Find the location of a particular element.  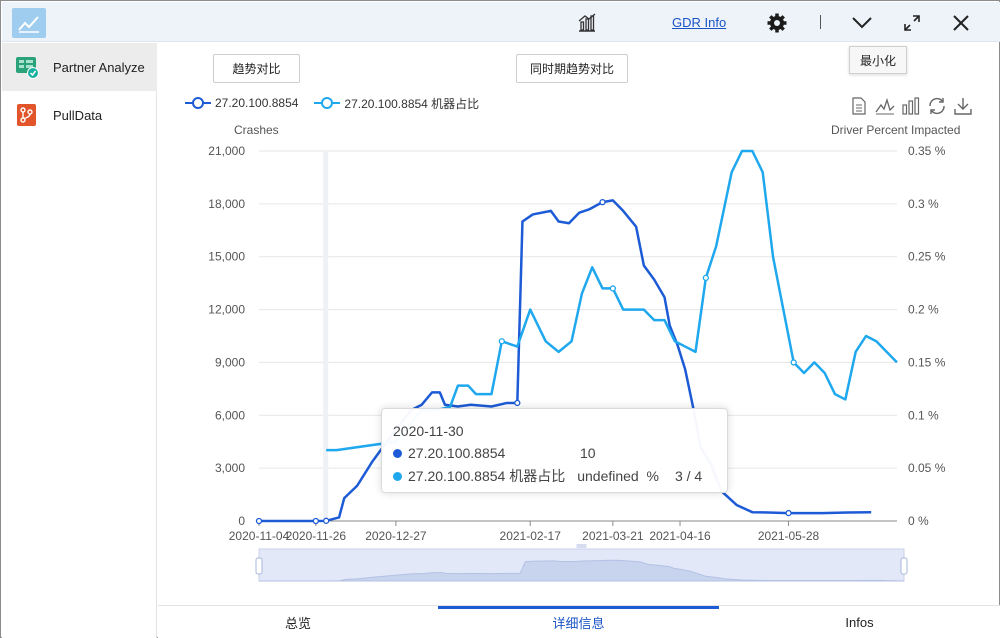

sidebar-item-partner-analyze: Partner Analyze is located at coordinates (79, 67).